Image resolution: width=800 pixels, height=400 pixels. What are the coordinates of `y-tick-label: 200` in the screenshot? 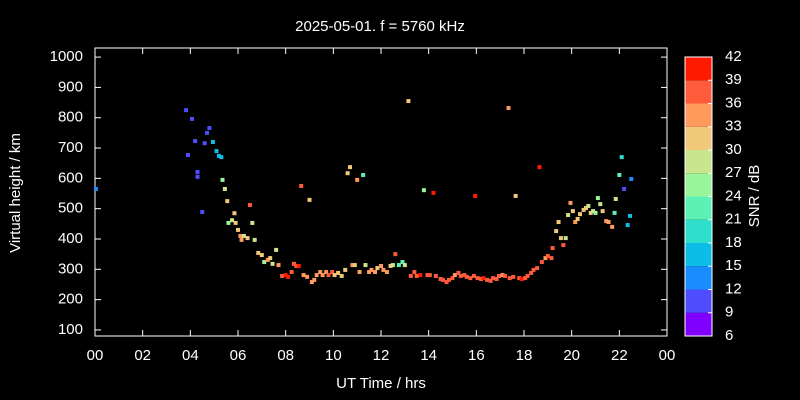 It's located at (70, 299).